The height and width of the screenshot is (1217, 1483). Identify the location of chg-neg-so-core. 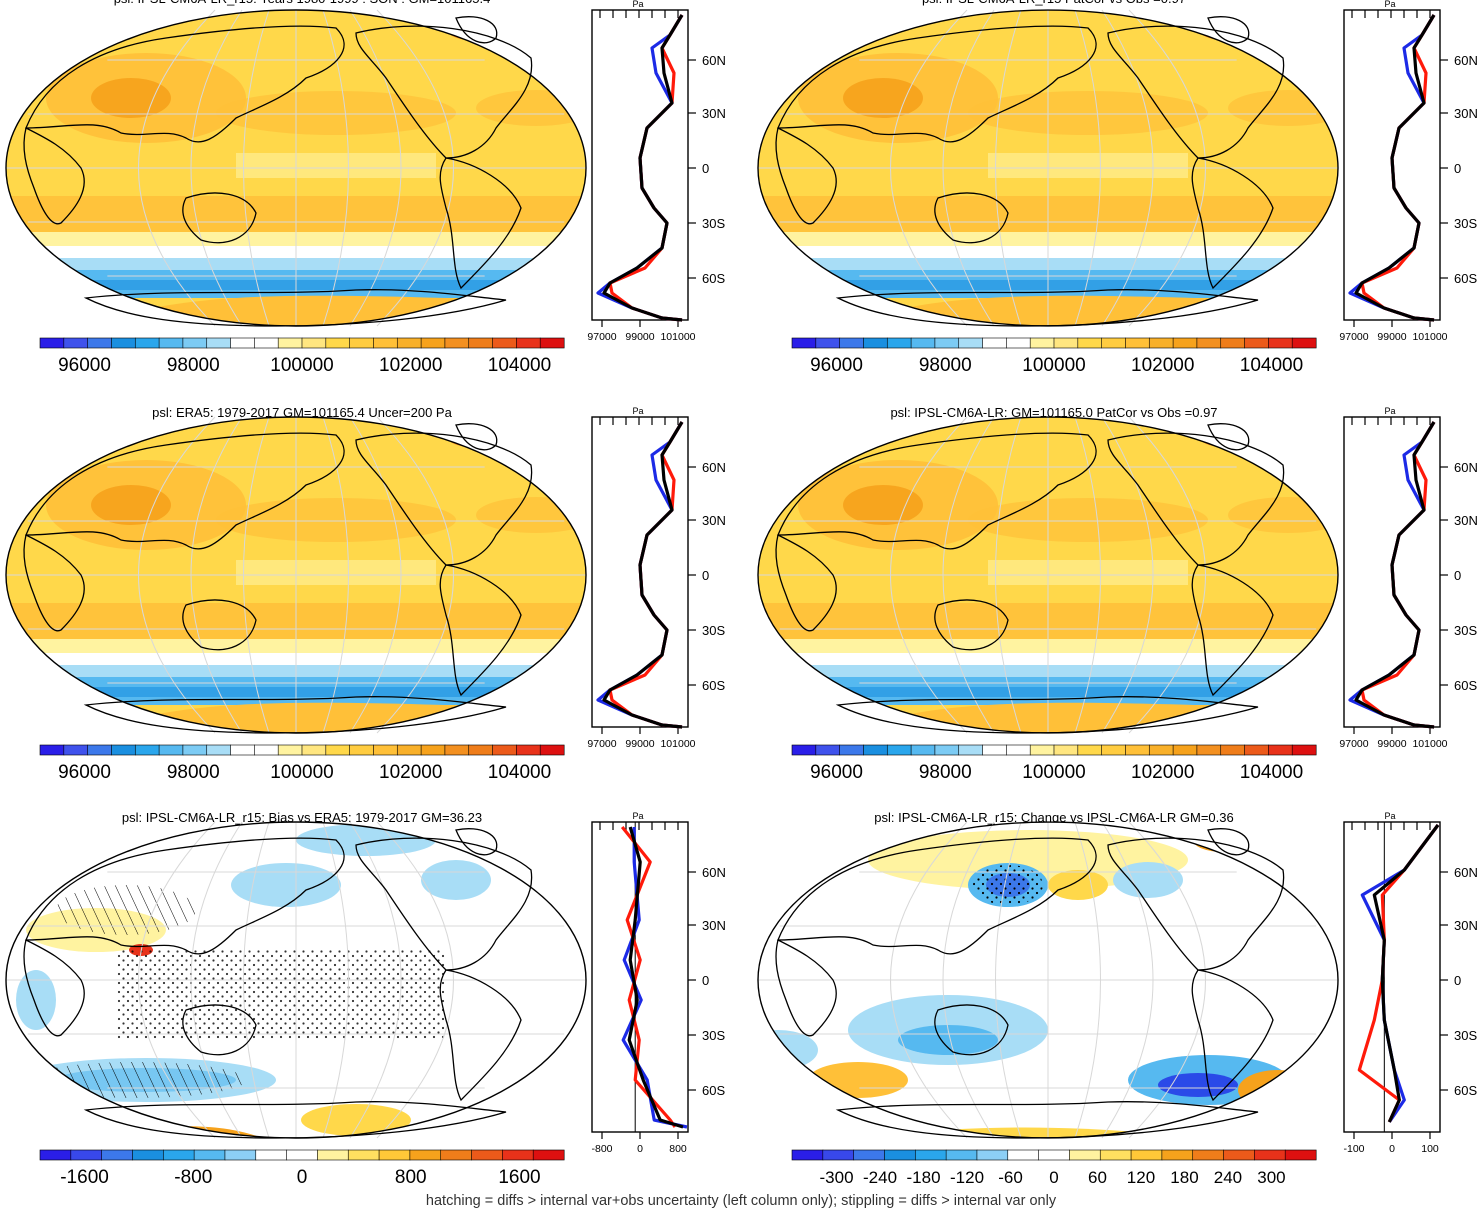
(1198, 1085).